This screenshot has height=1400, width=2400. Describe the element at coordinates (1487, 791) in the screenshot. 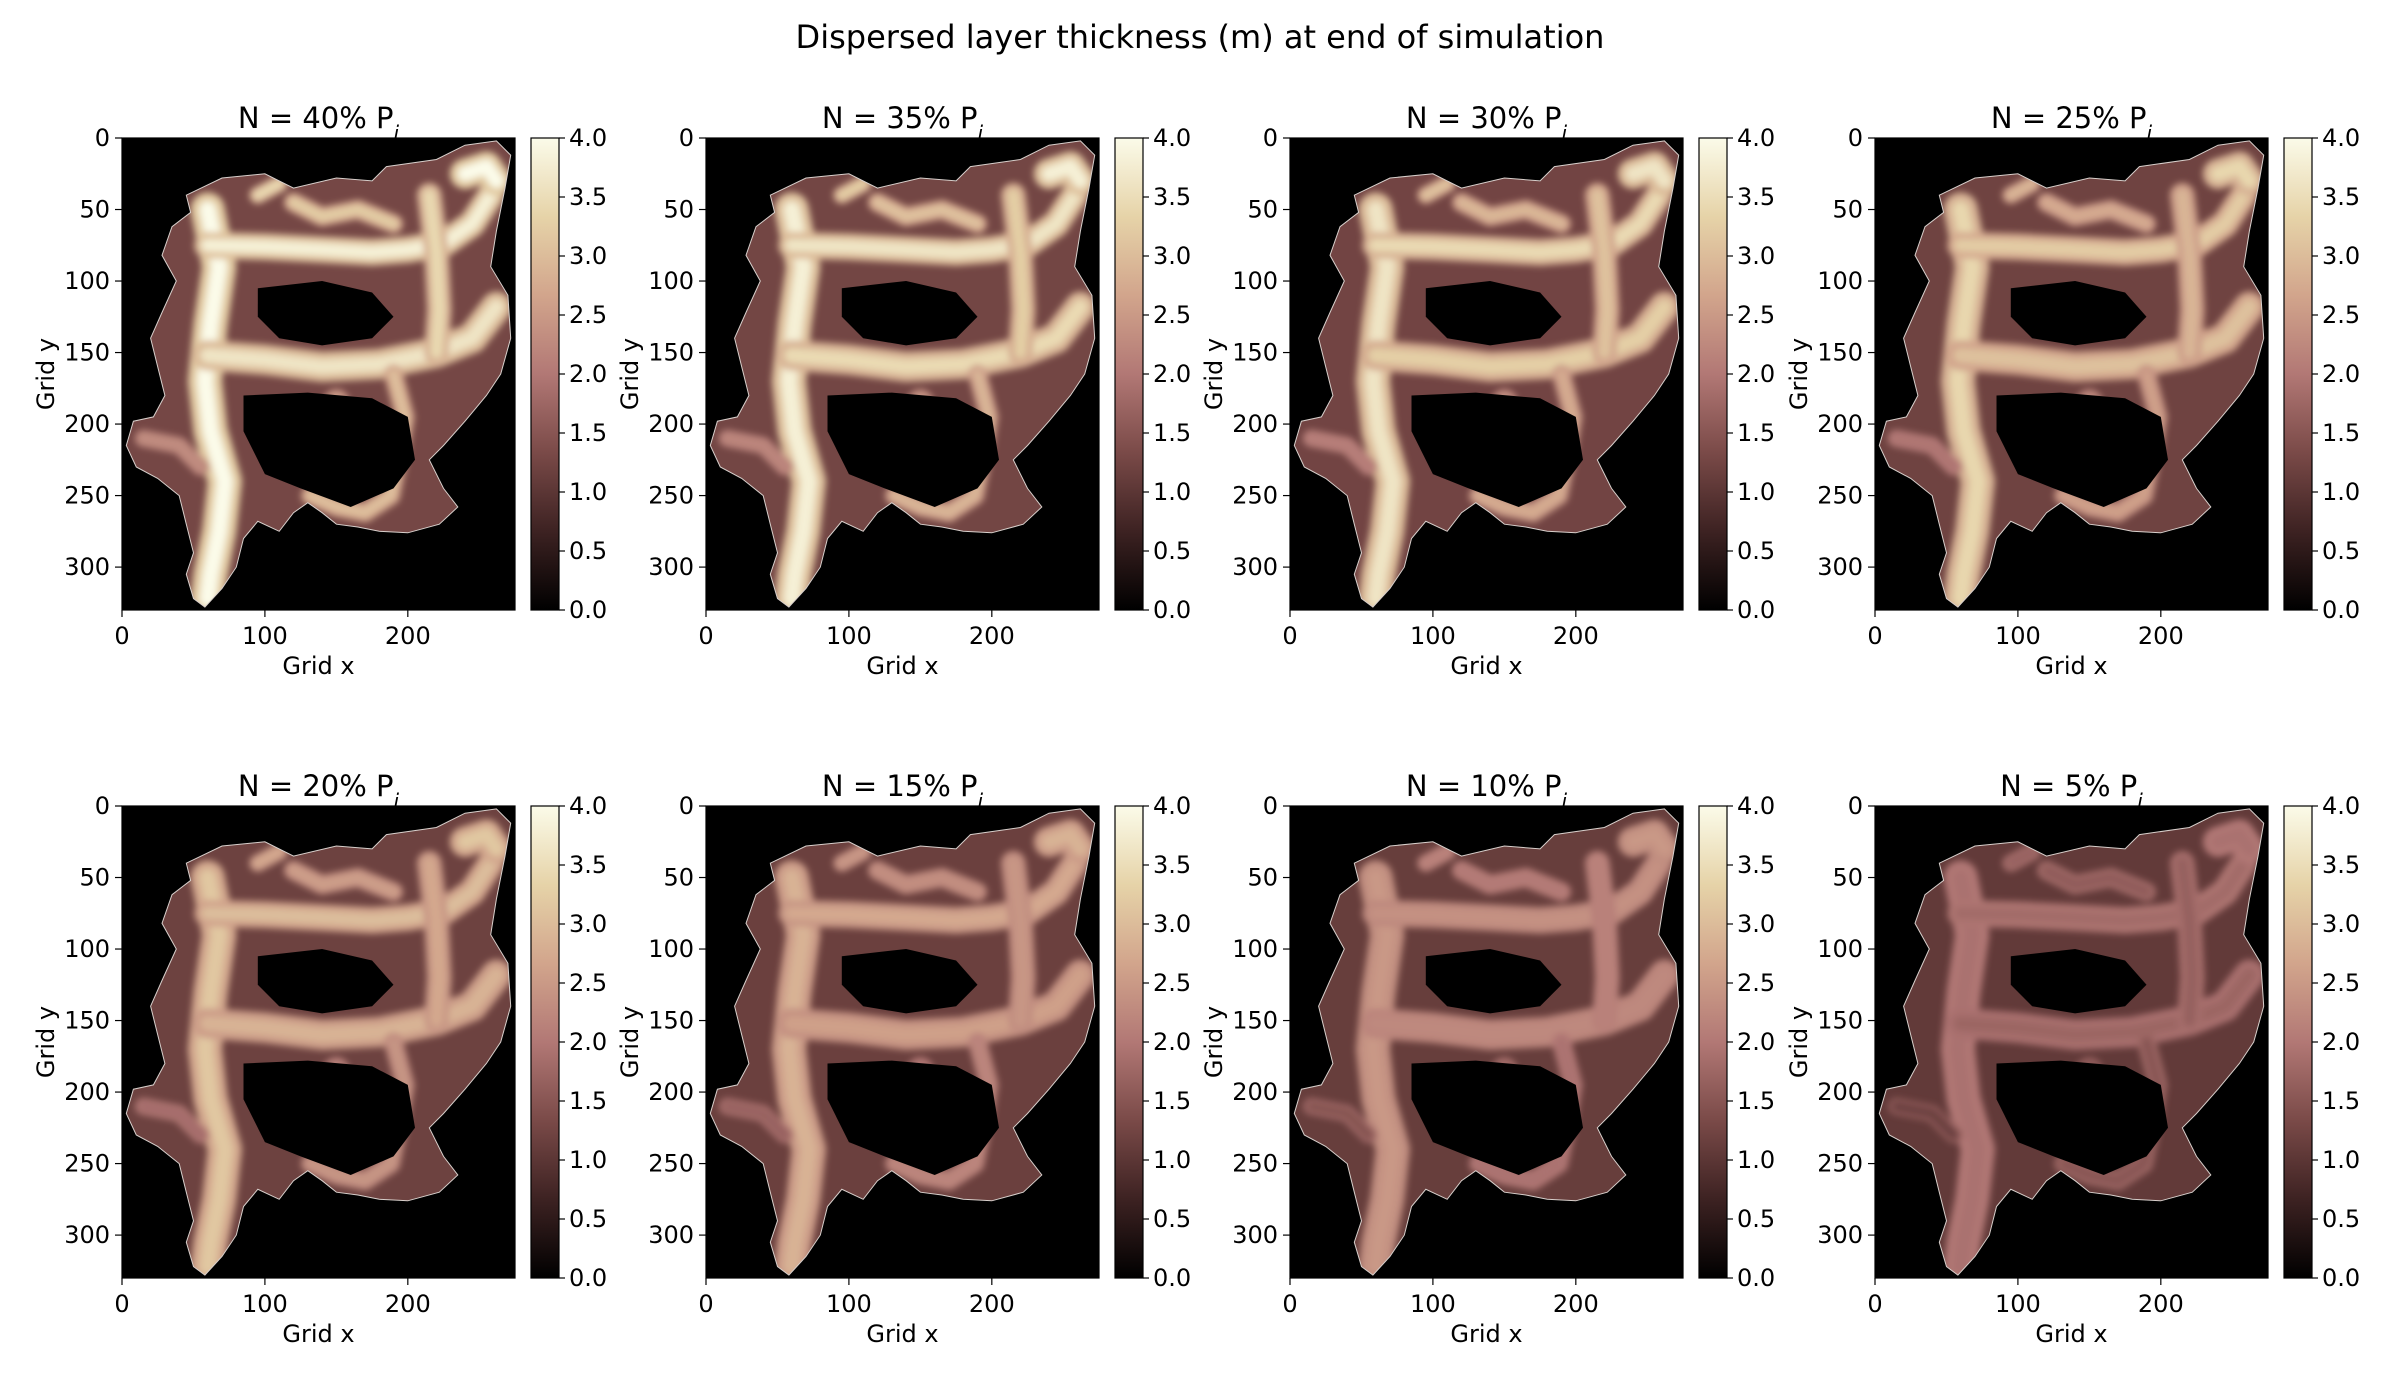

I see `panel-title: N = 10% Pi` at that location.